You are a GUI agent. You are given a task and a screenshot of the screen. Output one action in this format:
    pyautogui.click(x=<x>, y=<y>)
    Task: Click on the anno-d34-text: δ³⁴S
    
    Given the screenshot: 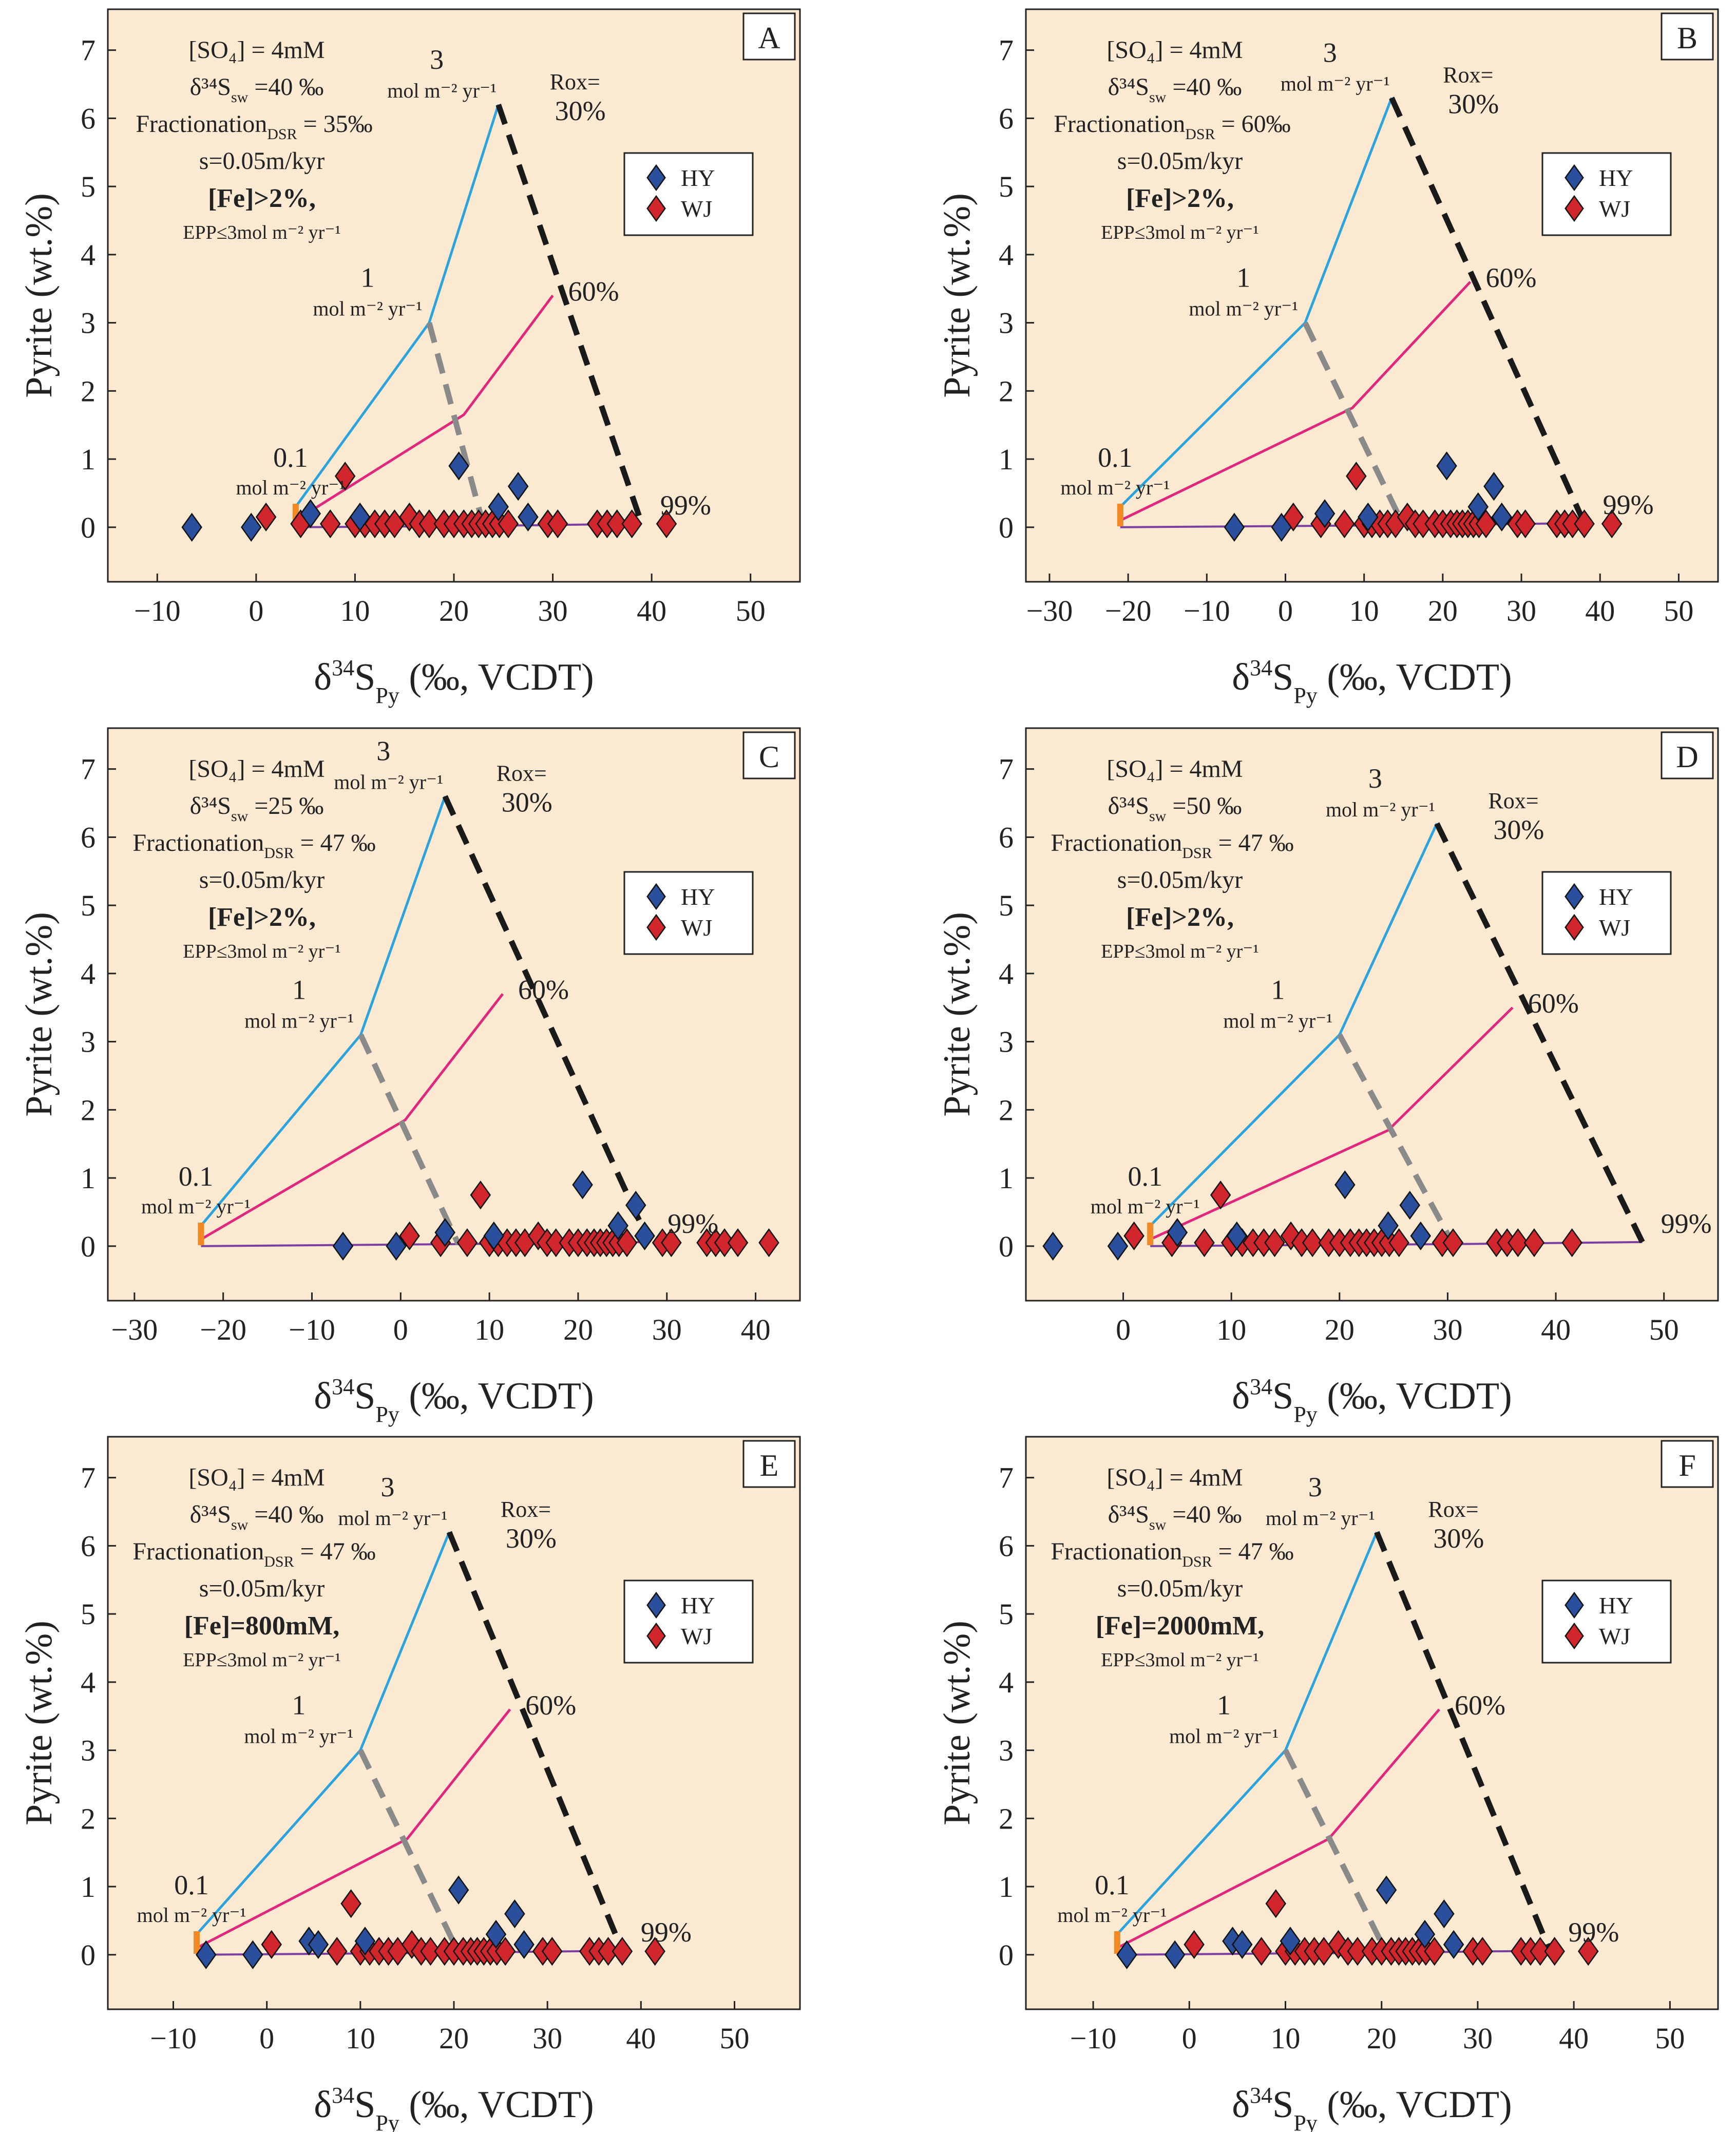 What is the action you would take?
    pyautogui.click(x=1128, y=87)
    